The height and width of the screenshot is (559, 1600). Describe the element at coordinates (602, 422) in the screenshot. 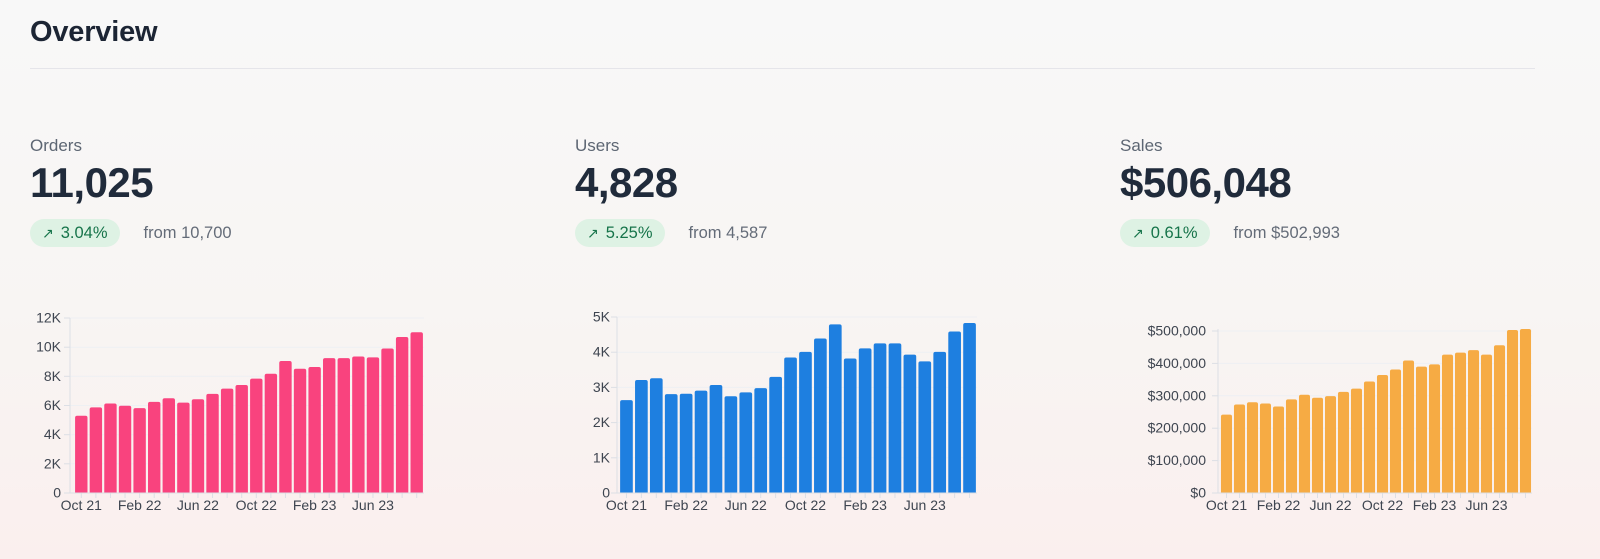

I see `y-tick-label: 2K` at that location.